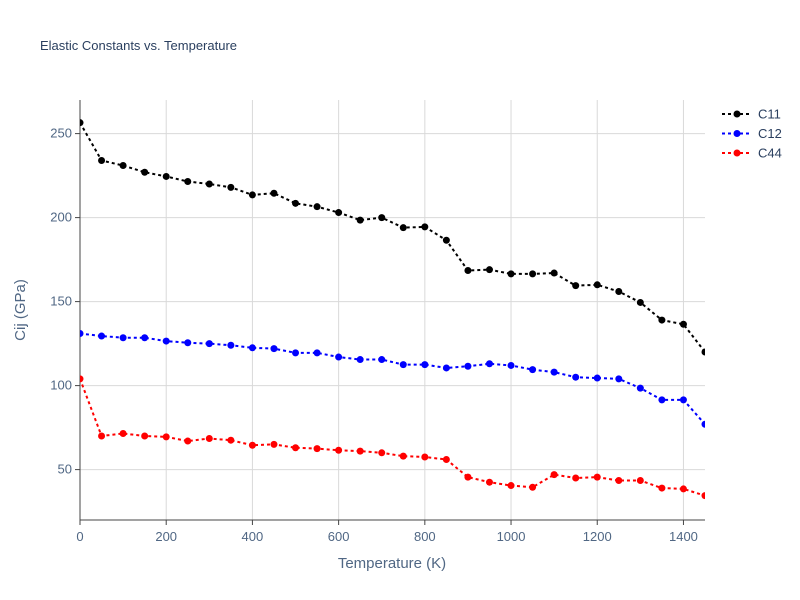 The image size is (800, 600). I want to click on y-tick-label: 150, so click(61, 301).